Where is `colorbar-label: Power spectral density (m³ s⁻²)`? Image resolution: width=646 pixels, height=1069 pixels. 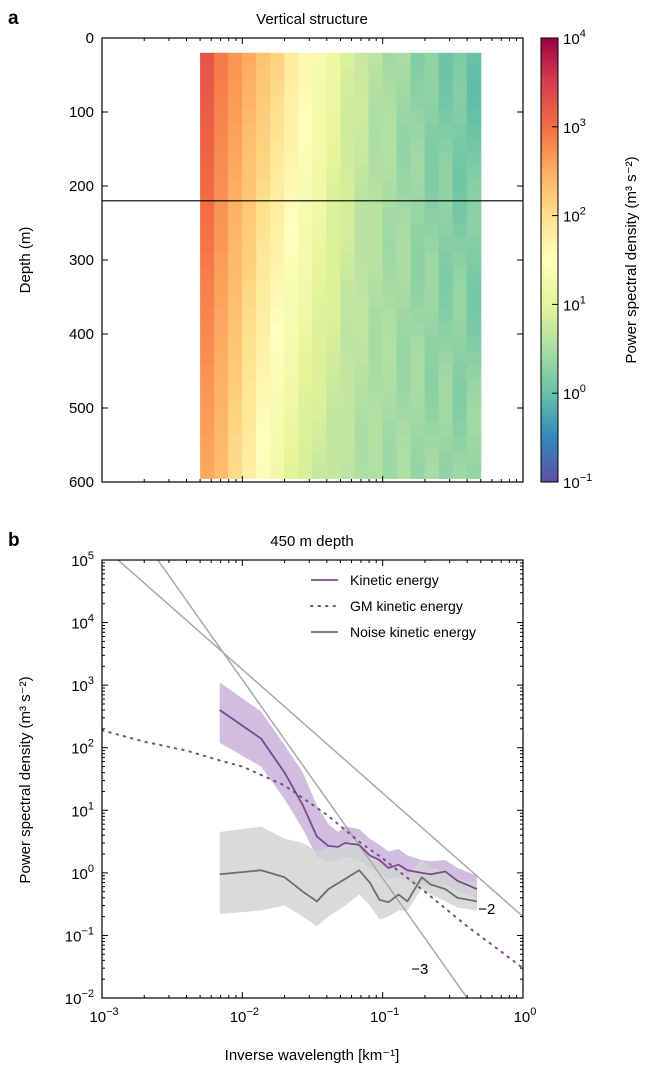 colorbar-label: Power spectral density (m³ s⁻²) is located at coordinates (631, 259).